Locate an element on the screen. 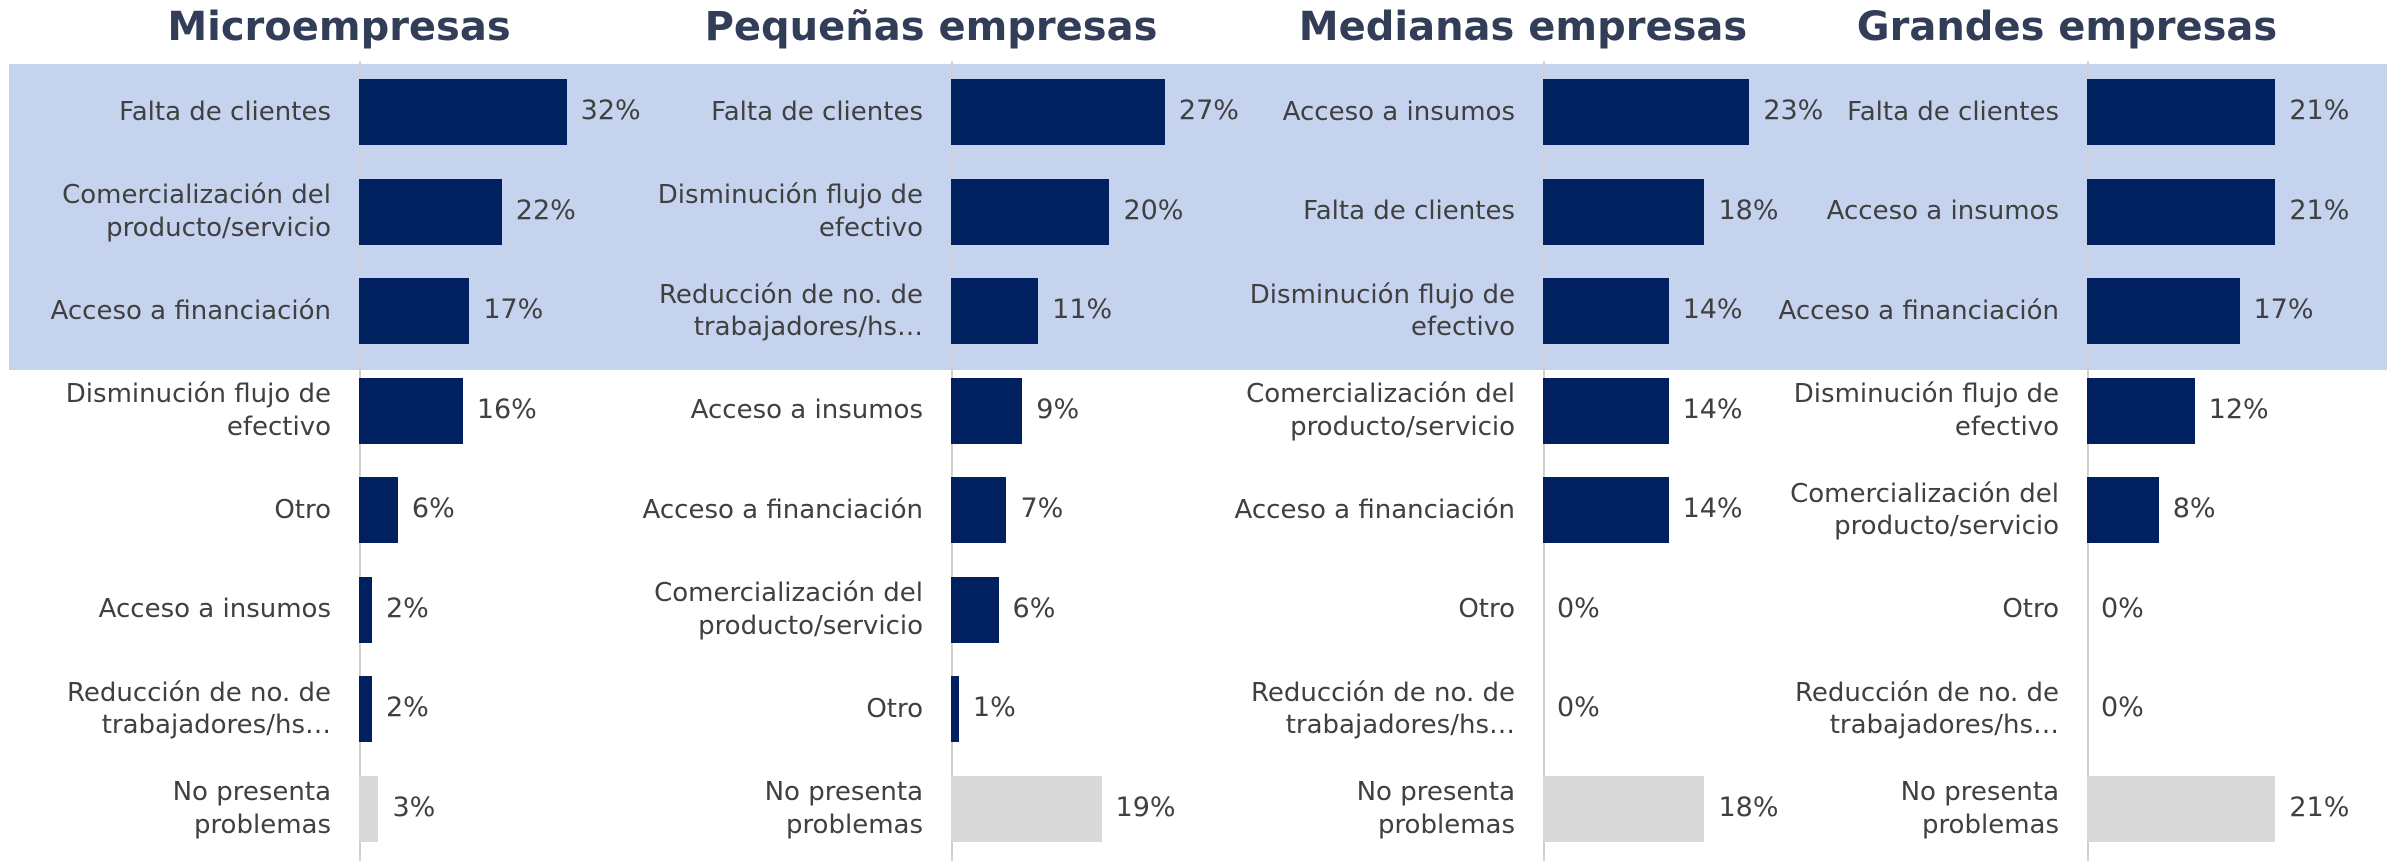 This screenshot has width=2387, height=862. value-label: 3% is located at coordinates (414, 807).